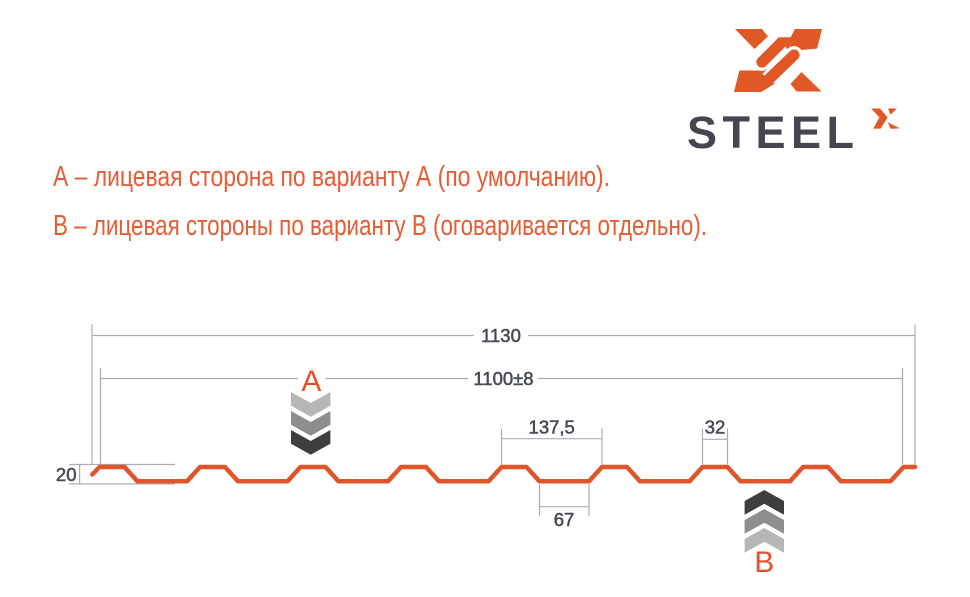  Describe the element at coordinates (501, 335) in the screenshot. I see `svg-text: 1130` at that location.